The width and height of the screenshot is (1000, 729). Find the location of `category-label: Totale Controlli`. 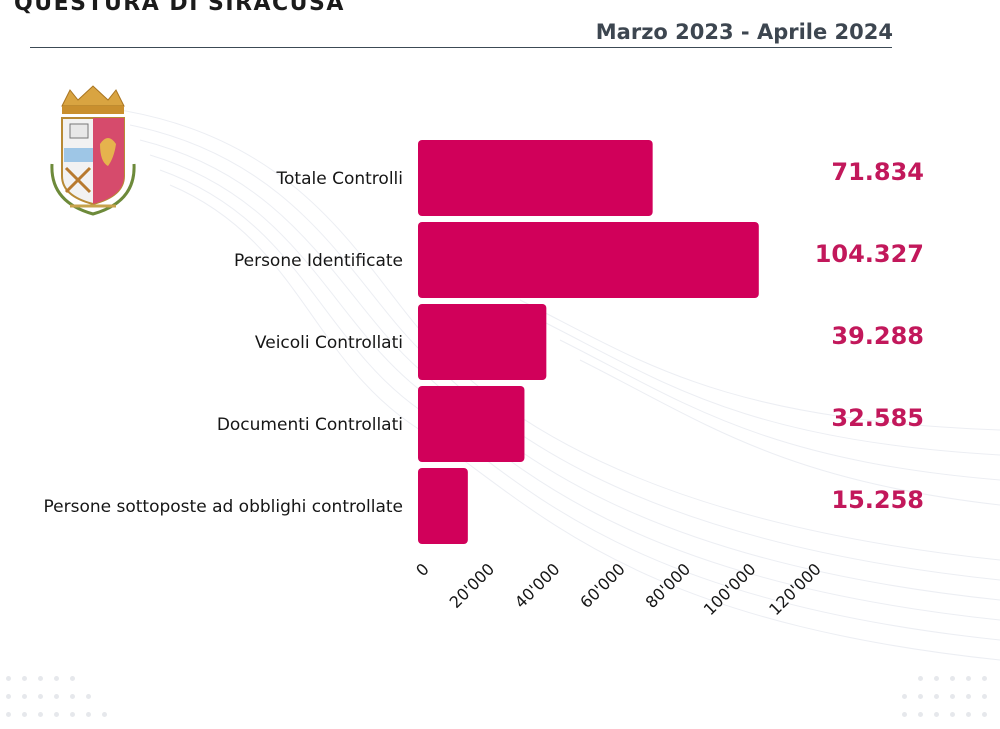

category-label: Totale Controlli is located at coordinates (339, 179).